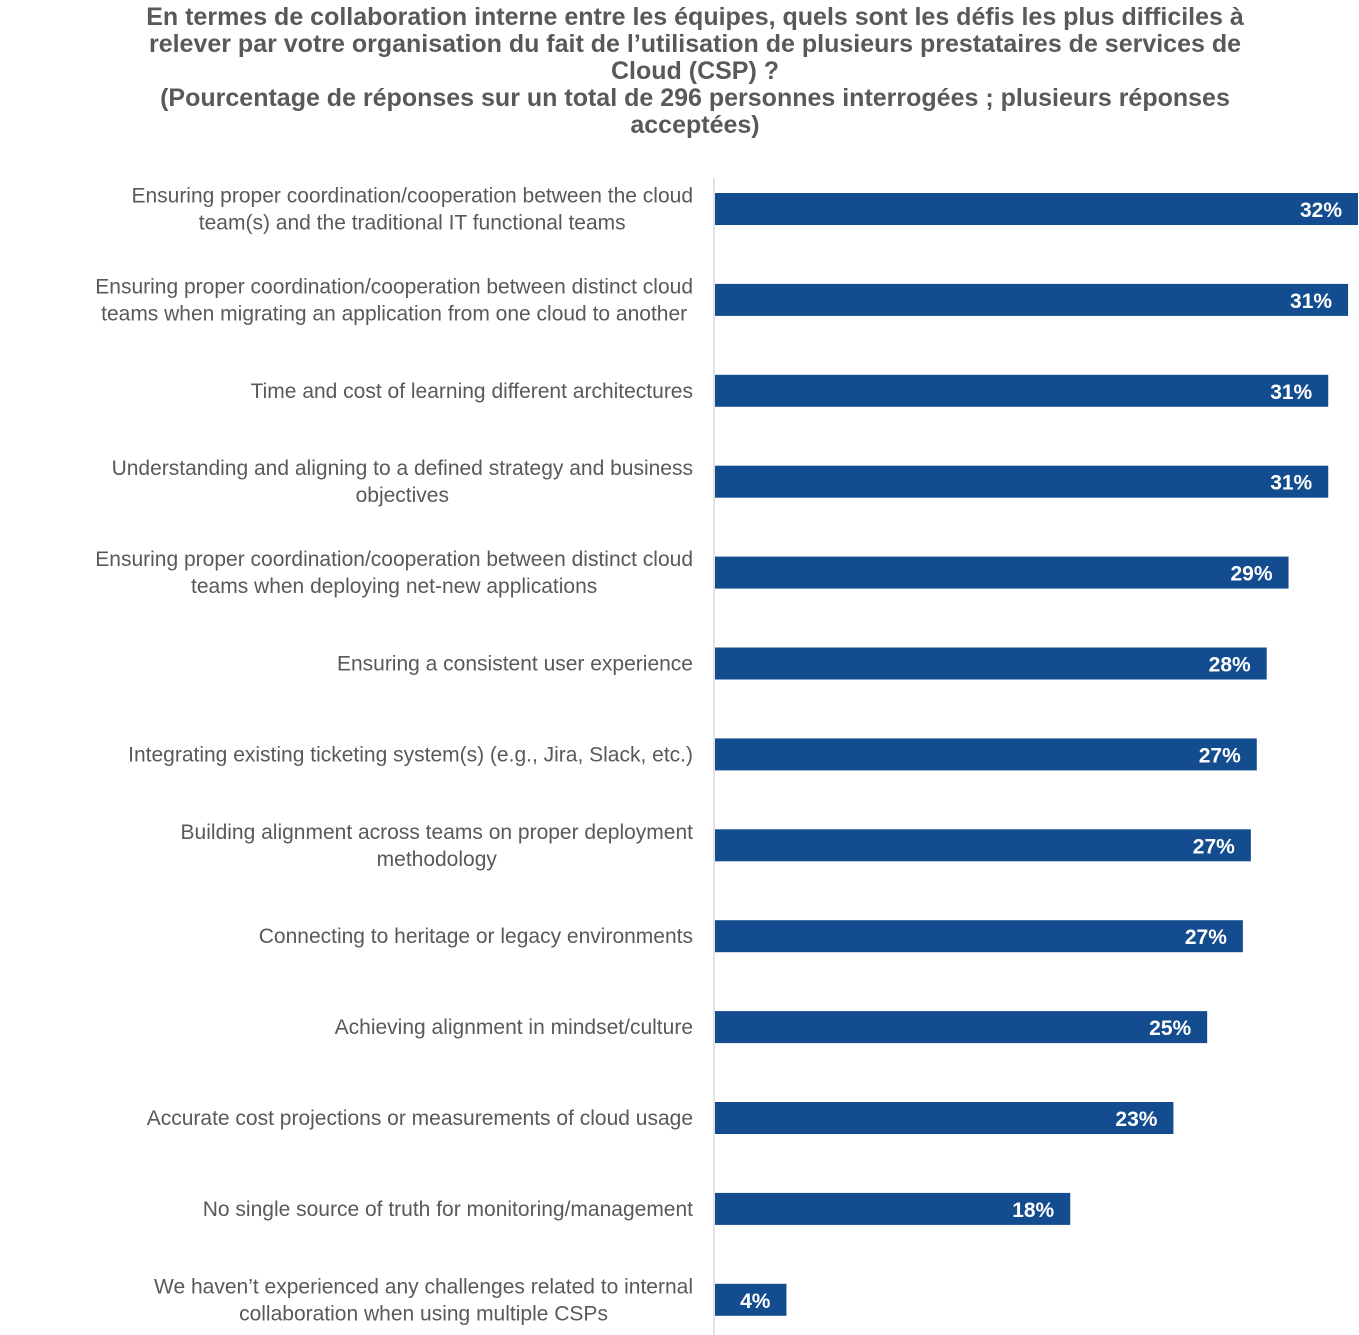  What do you see at coordinates (1136, 1119) in the screenshot?
I see `value-label-11: 23%` at bounding box center [1136, 1119].